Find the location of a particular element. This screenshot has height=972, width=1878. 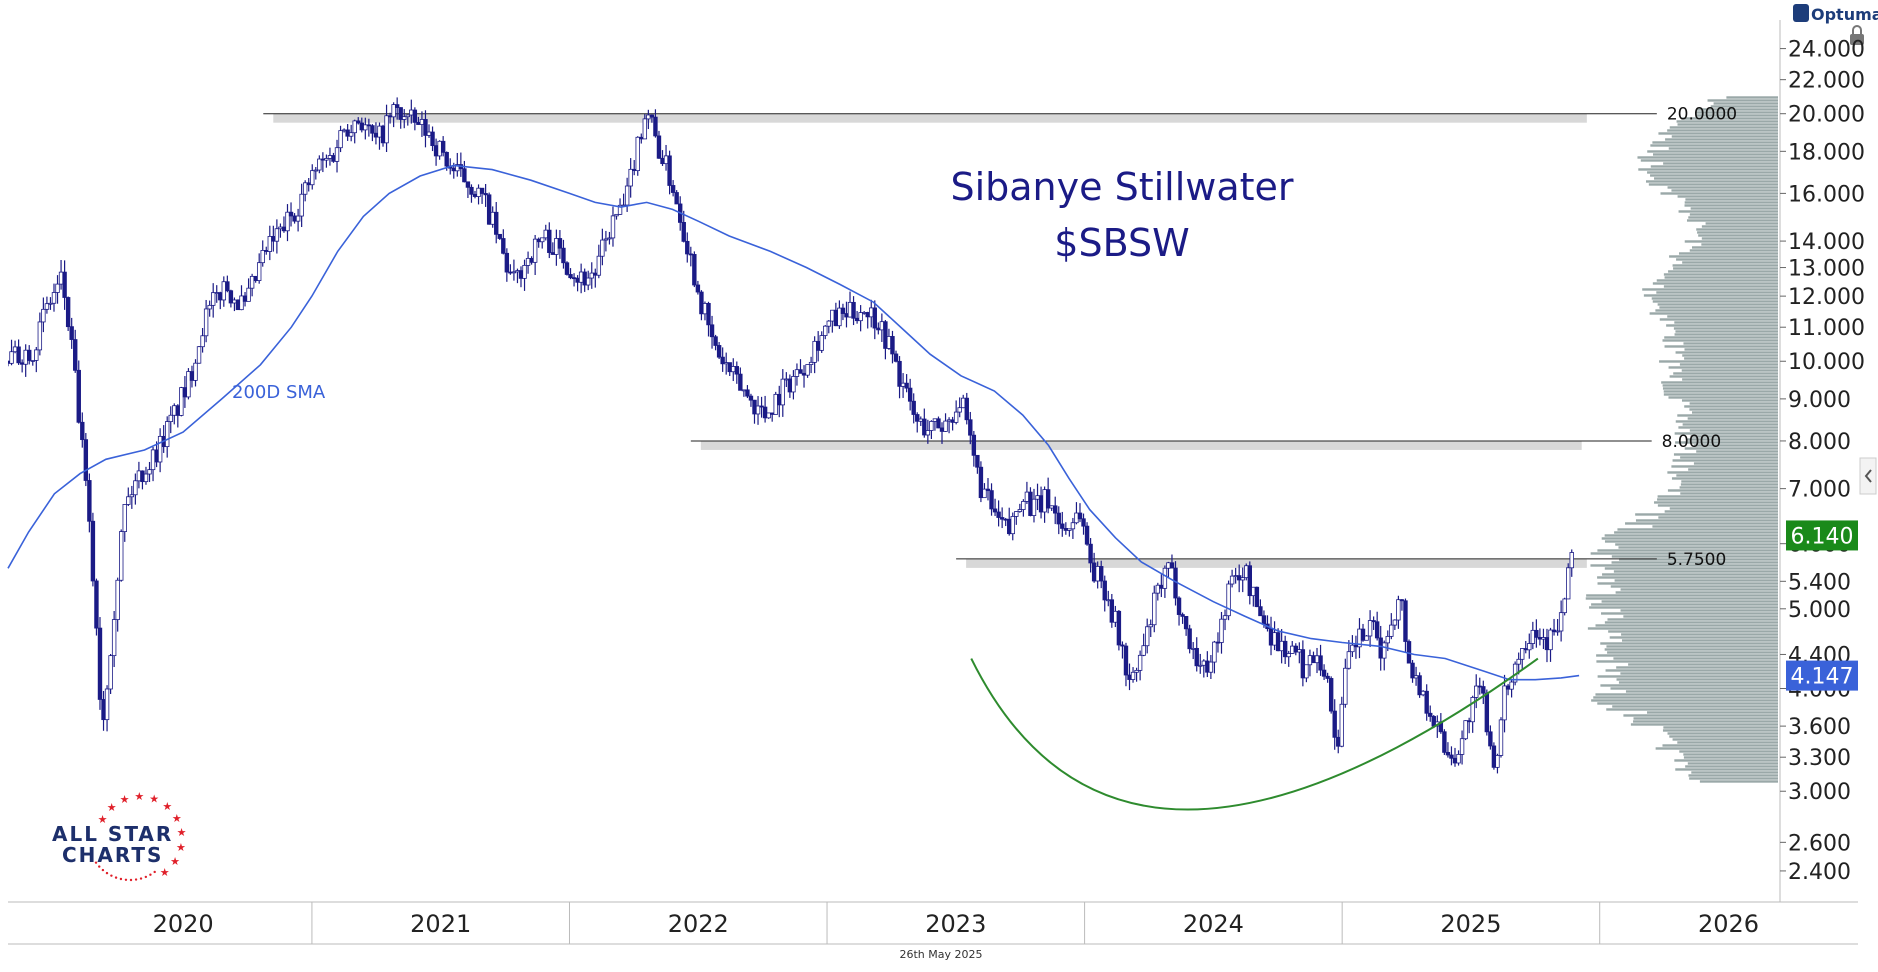

rounding-bottom-arc is located at coordinates (1254, 734).